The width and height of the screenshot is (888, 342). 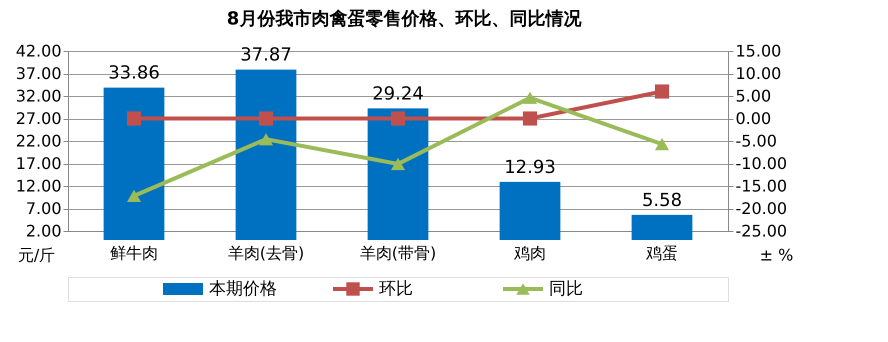 What do you see at coordinates (754, 118) in the screenshot?
I see `y2-tick-label: 0.00` at bounding box center [754, 118].